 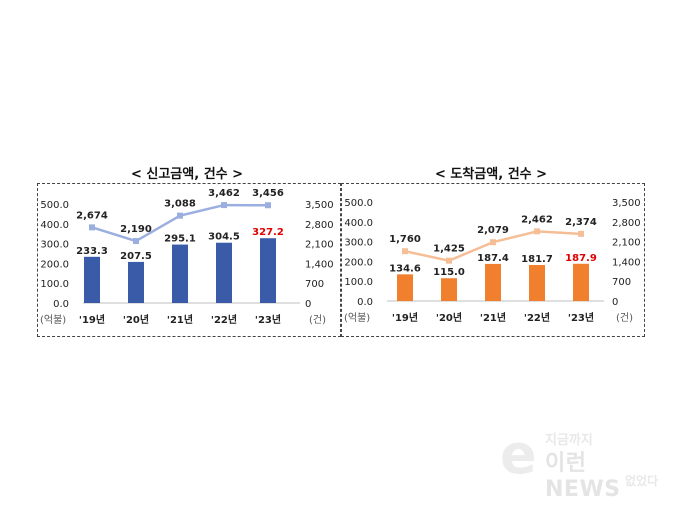 What do you see at coordinates (180, 204) in the screenshot?
I see `line-data-label: 3,088` at bounding box center [180, 204].